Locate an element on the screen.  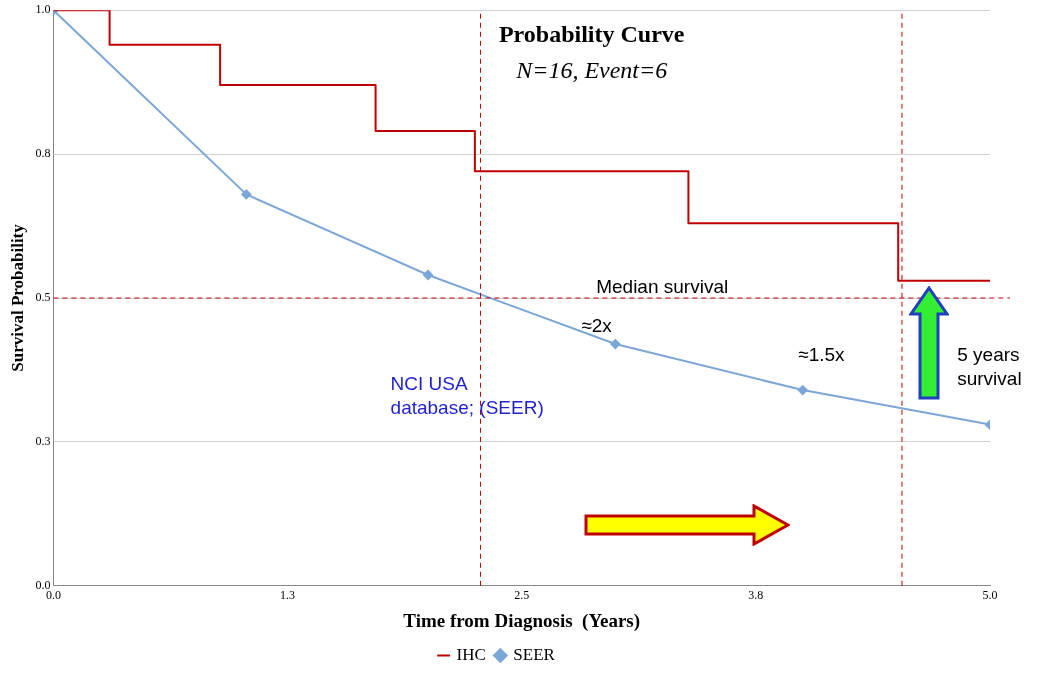
legend-label: SEER is located at coordinates (534, 654).